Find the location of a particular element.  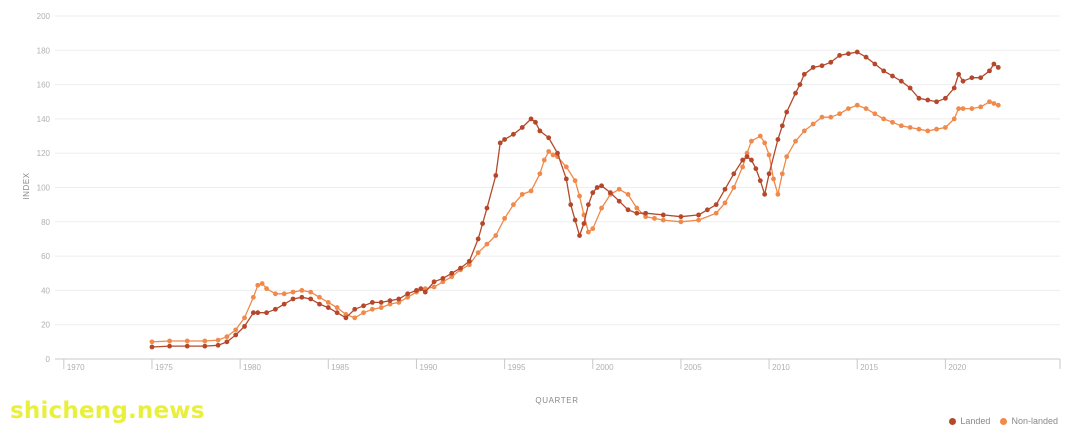

x-tick-label-2020: 2020 is located at coordinates (957, 367).